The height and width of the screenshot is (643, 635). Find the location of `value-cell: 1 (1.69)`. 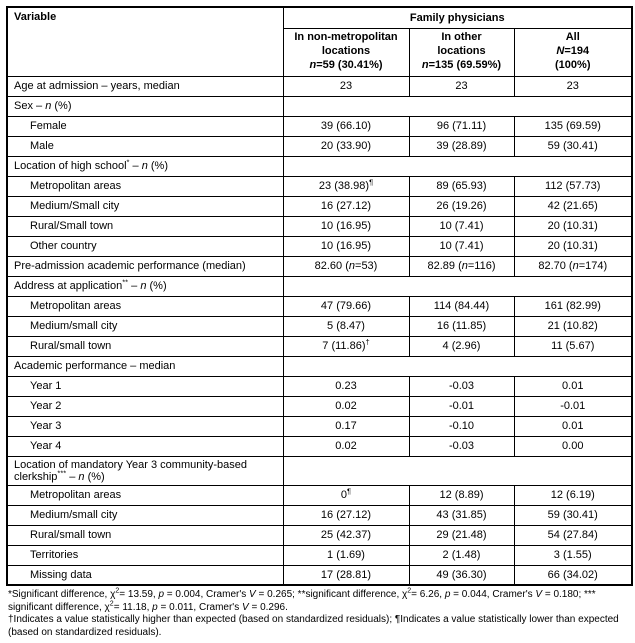

value-cell: 1 (1.69) is located at coordinates (346, 555).